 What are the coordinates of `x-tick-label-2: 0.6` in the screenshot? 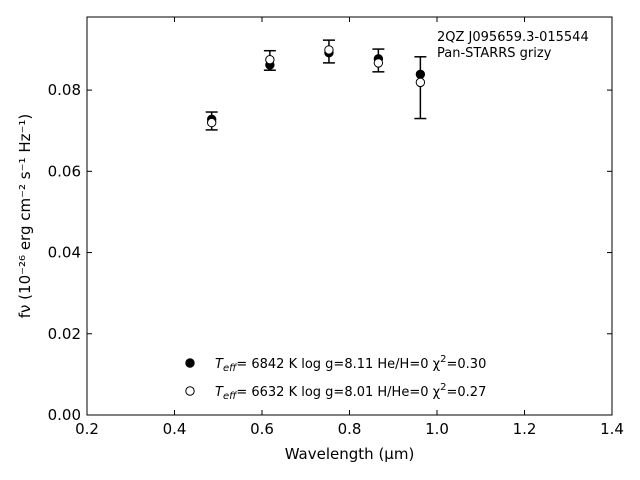 It's located at (262, 429).